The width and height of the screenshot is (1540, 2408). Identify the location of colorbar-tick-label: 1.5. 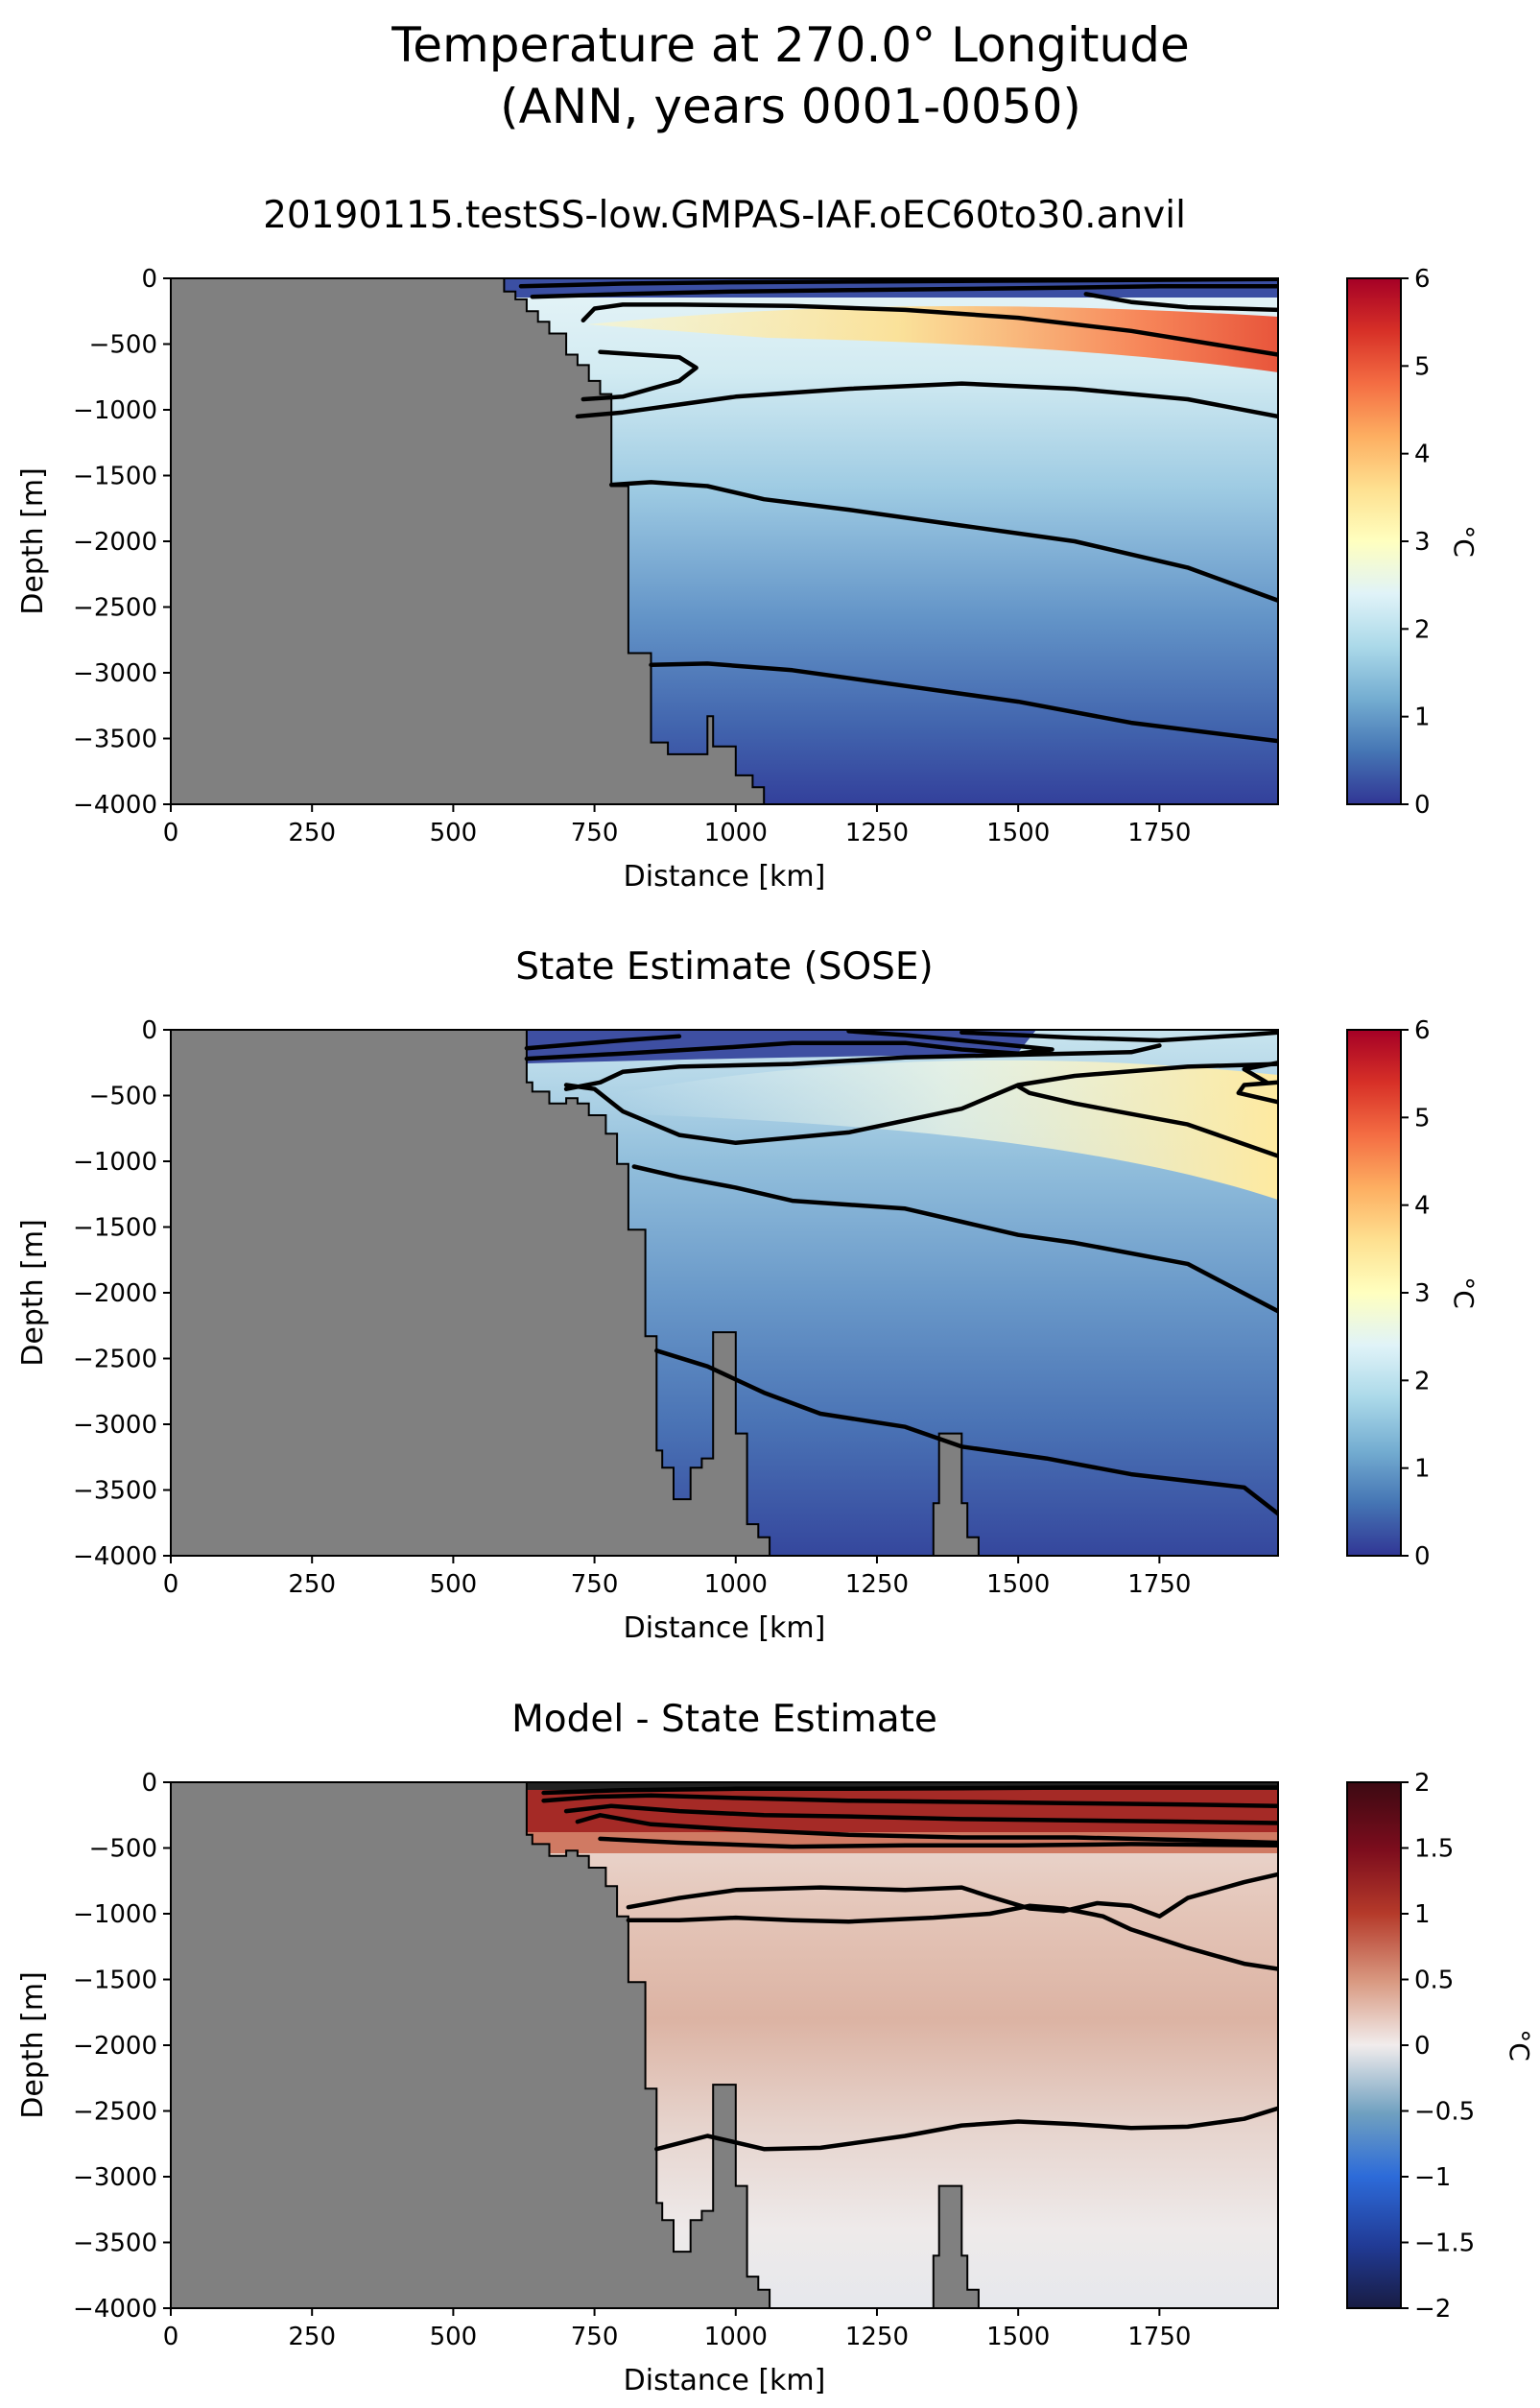
(1434, 1849).